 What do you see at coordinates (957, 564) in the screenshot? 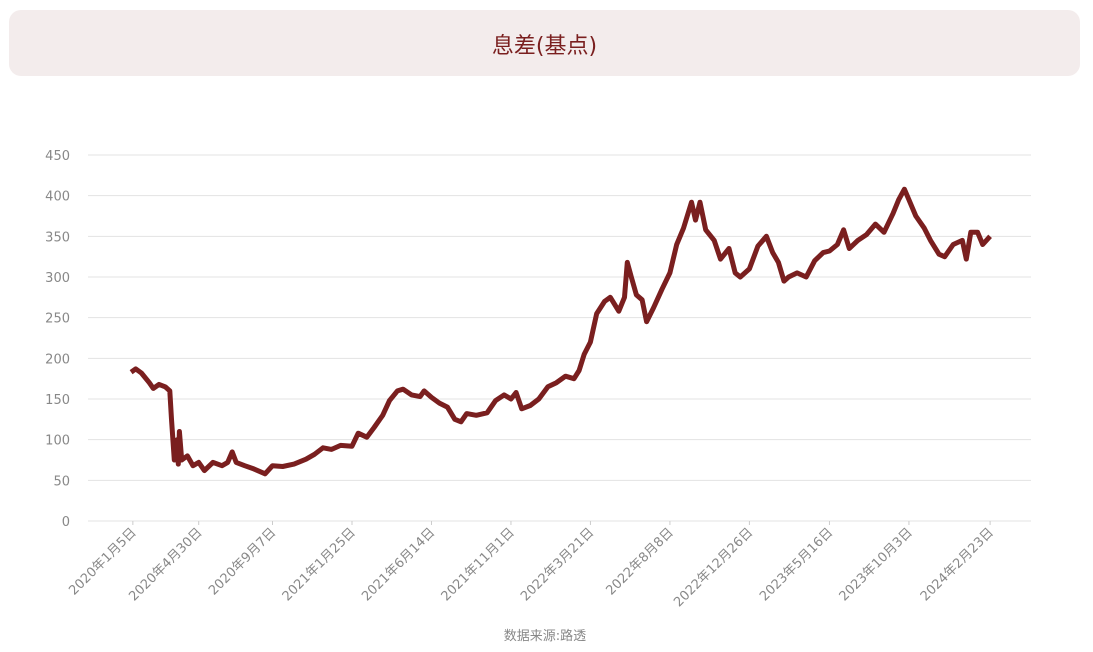
I see `x-tick-label: 2024年2月23日` at bounding box center [957, 564].